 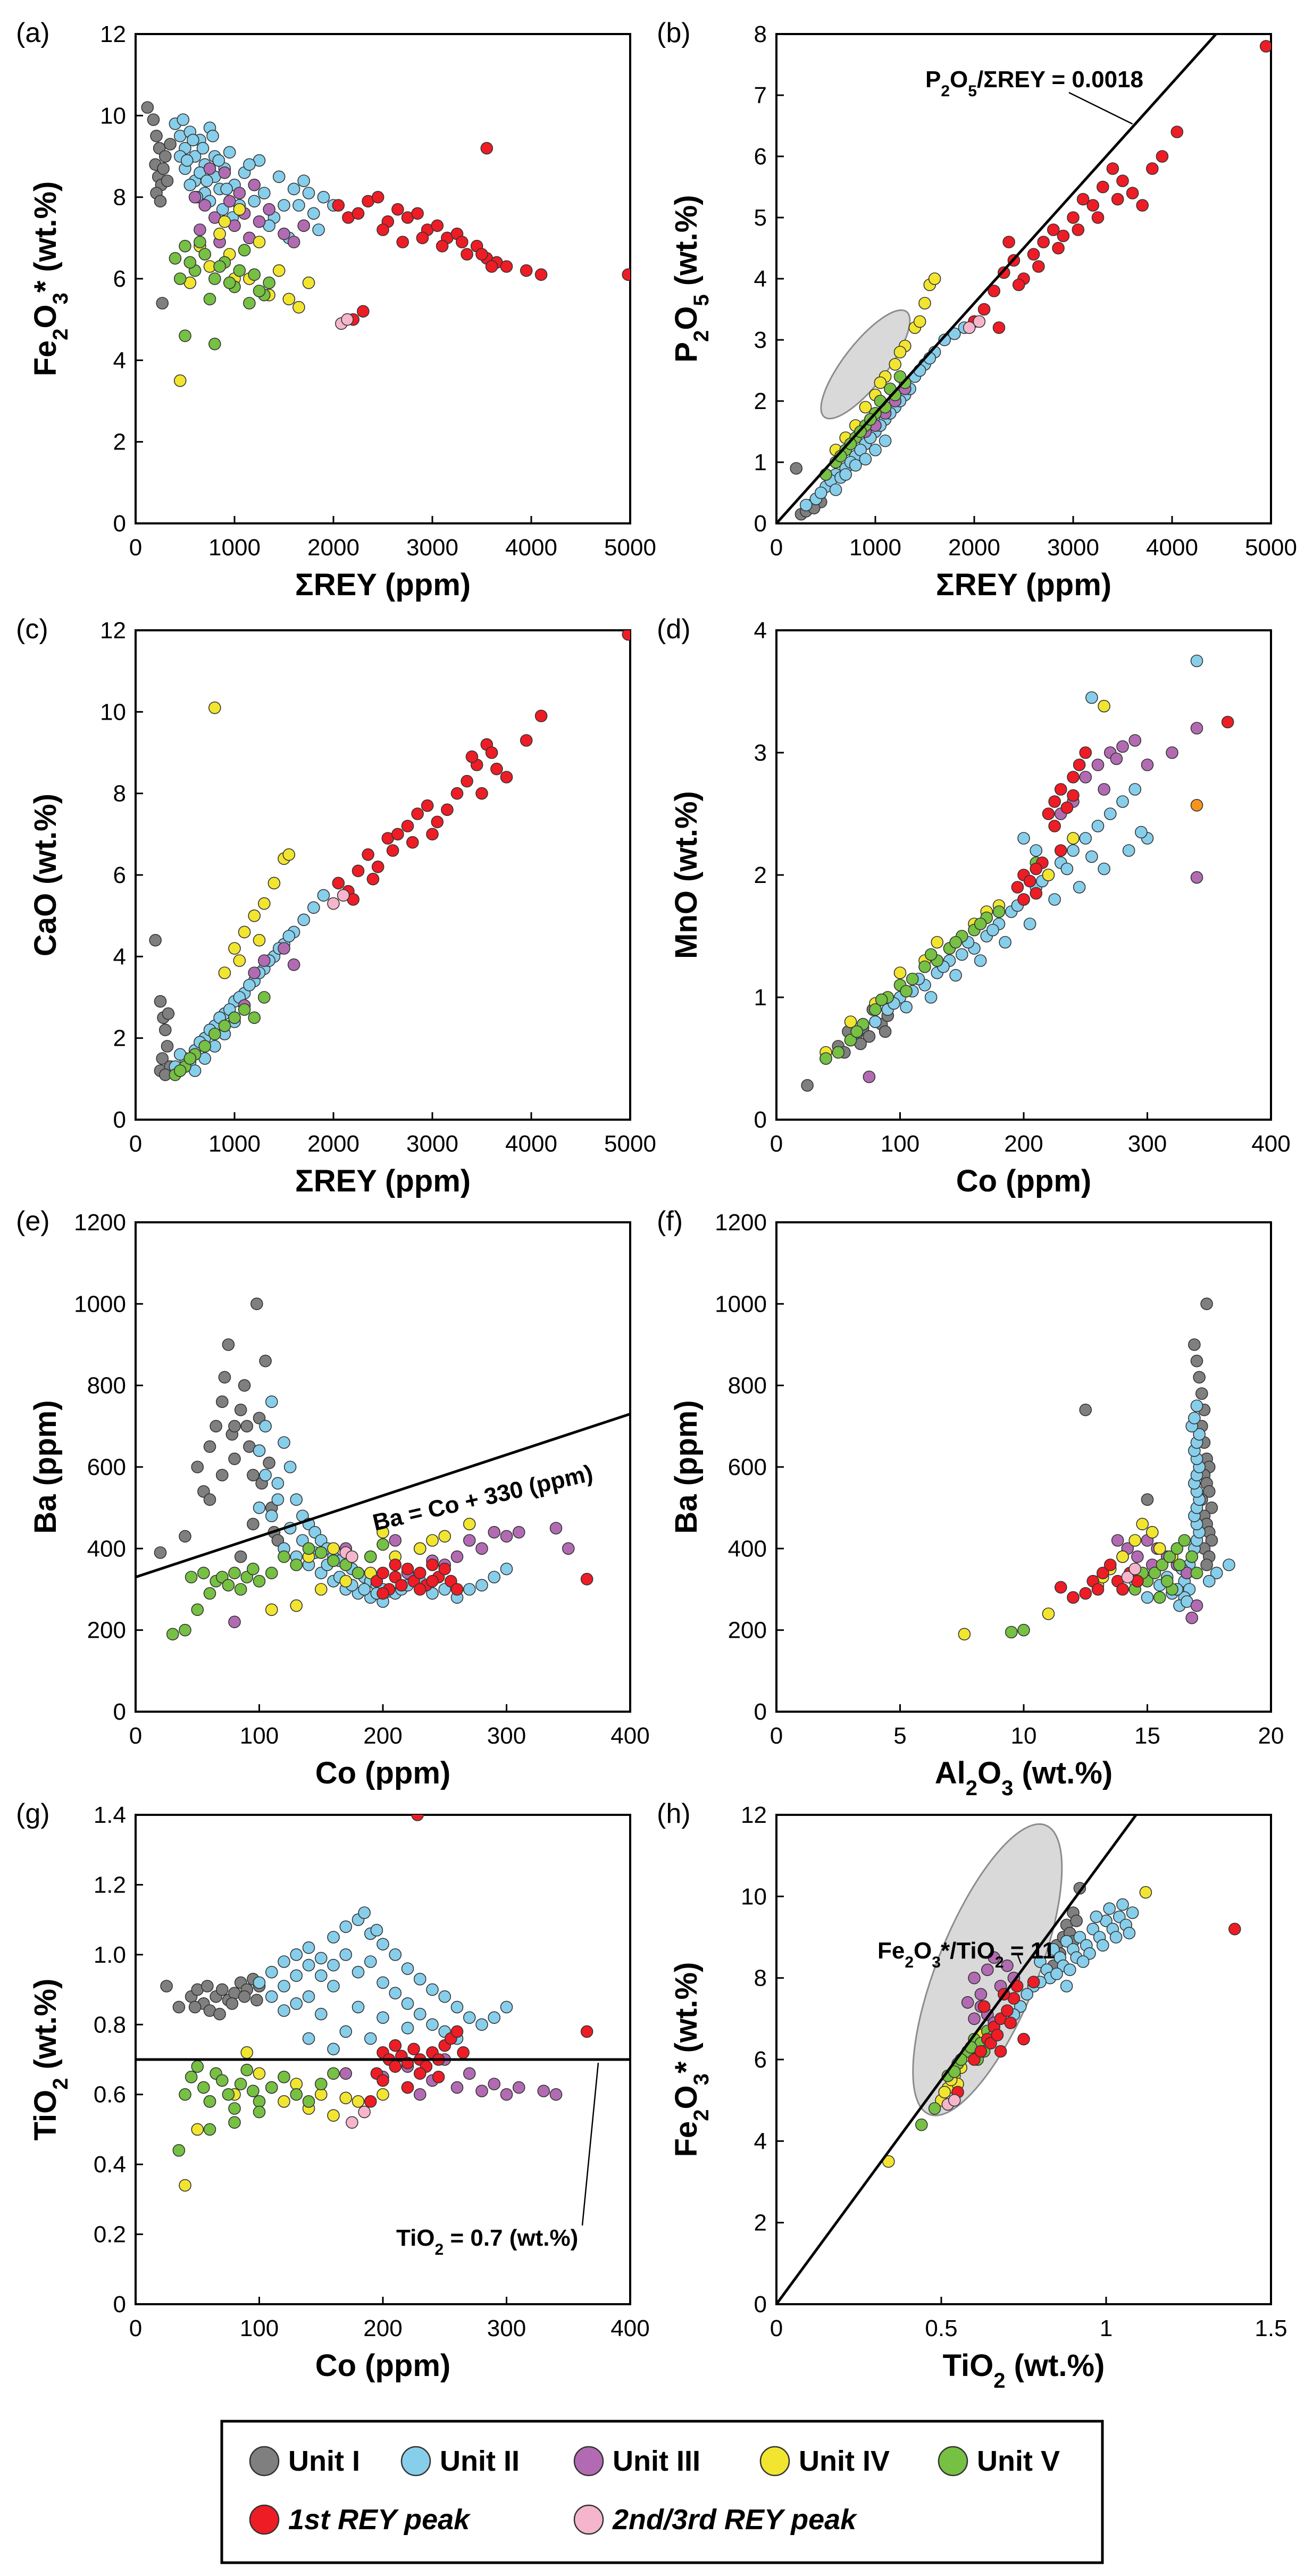 I want to click on legend-item-unit-ii: Unit II, so click(x=460, y=2461).